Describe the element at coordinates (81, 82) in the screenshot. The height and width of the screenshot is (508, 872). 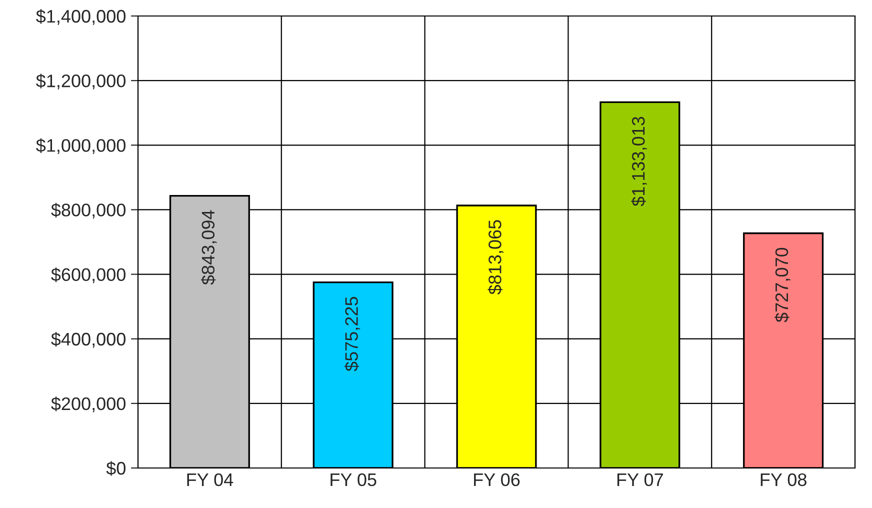
I see `y-tick-label: $1,200,000` at that location.